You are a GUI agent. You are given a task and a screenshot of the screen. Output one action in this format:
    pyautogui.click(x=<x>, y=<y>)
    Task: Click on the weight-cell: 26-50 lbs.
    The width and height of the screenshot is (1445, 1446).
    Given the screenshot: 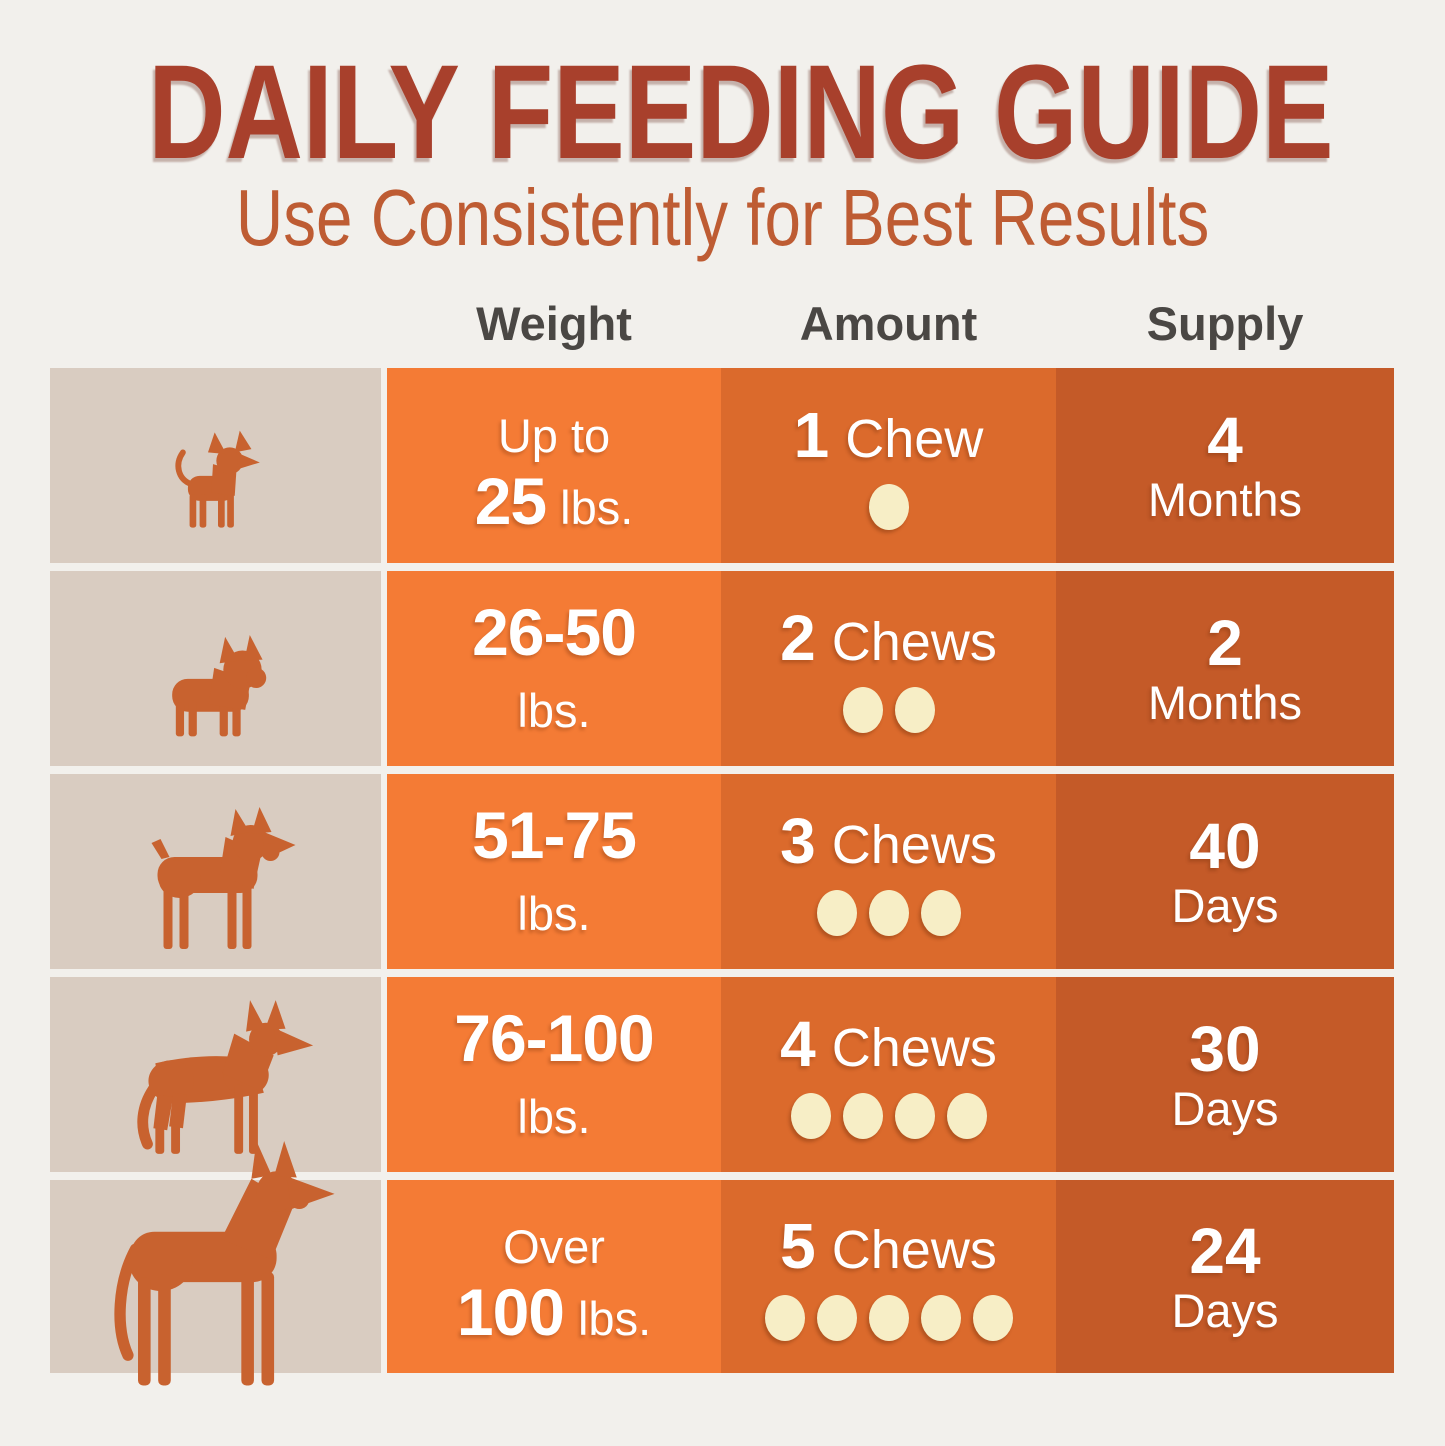 What is the action you would take?
    pyautogui.click(x=554, y=668)
    